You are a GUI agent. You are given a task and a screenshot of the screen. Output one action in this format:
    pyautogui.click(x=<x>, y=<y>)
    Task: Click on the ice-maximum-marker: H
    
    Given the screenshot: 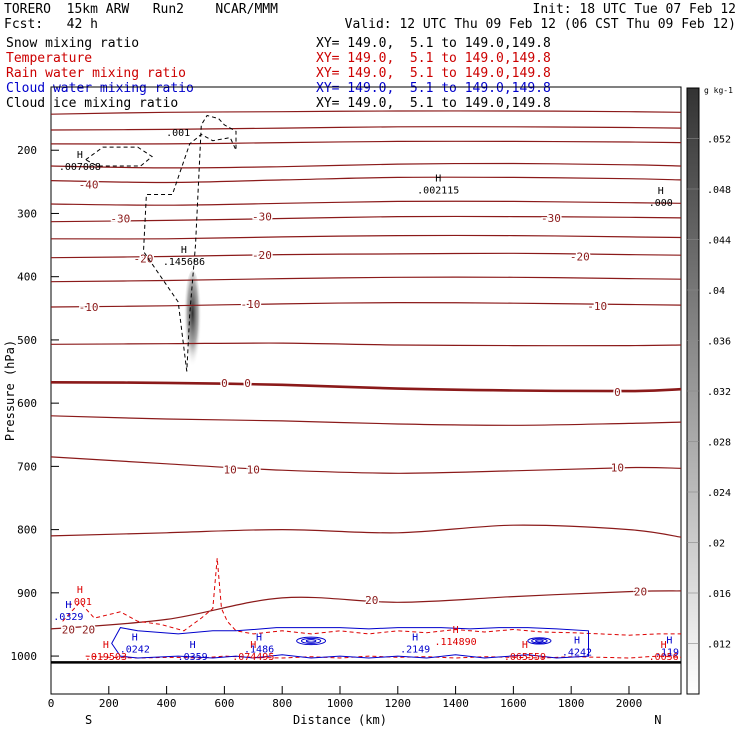 What is the action you would take?
    pyautogui.click(x=661, y=191)
    